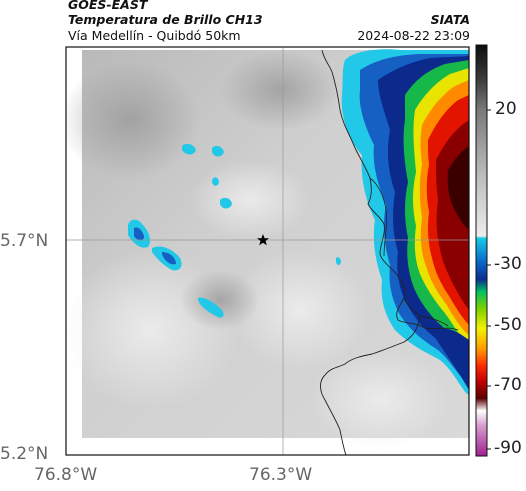 This screenshot has height=491, width=526. What do you see at coordinates (413, 35) in the screenshot?
I see `datetime-label: 2024-08-22 23:09` at bounding box center [413, 35].